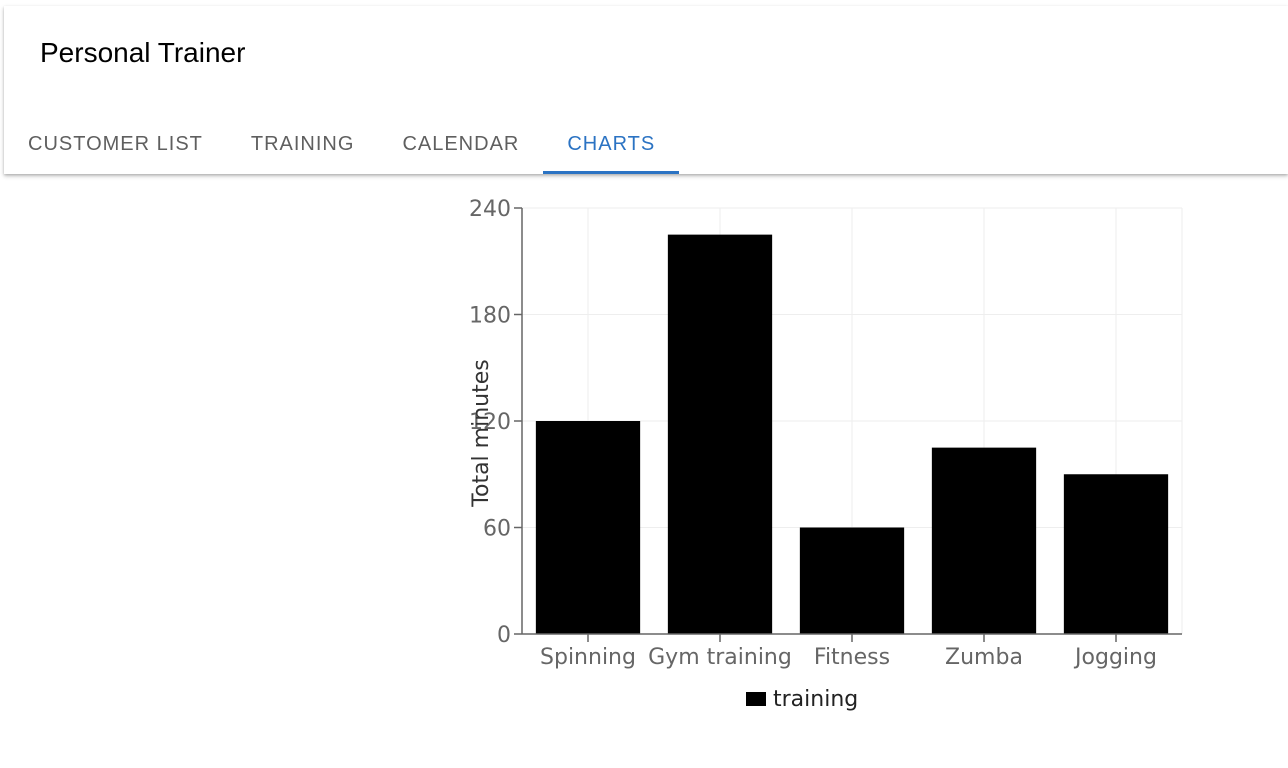  Describe the element at coordinates (588, 657) in the screenshot. I see `x-tick-label: Spinning` at that location.